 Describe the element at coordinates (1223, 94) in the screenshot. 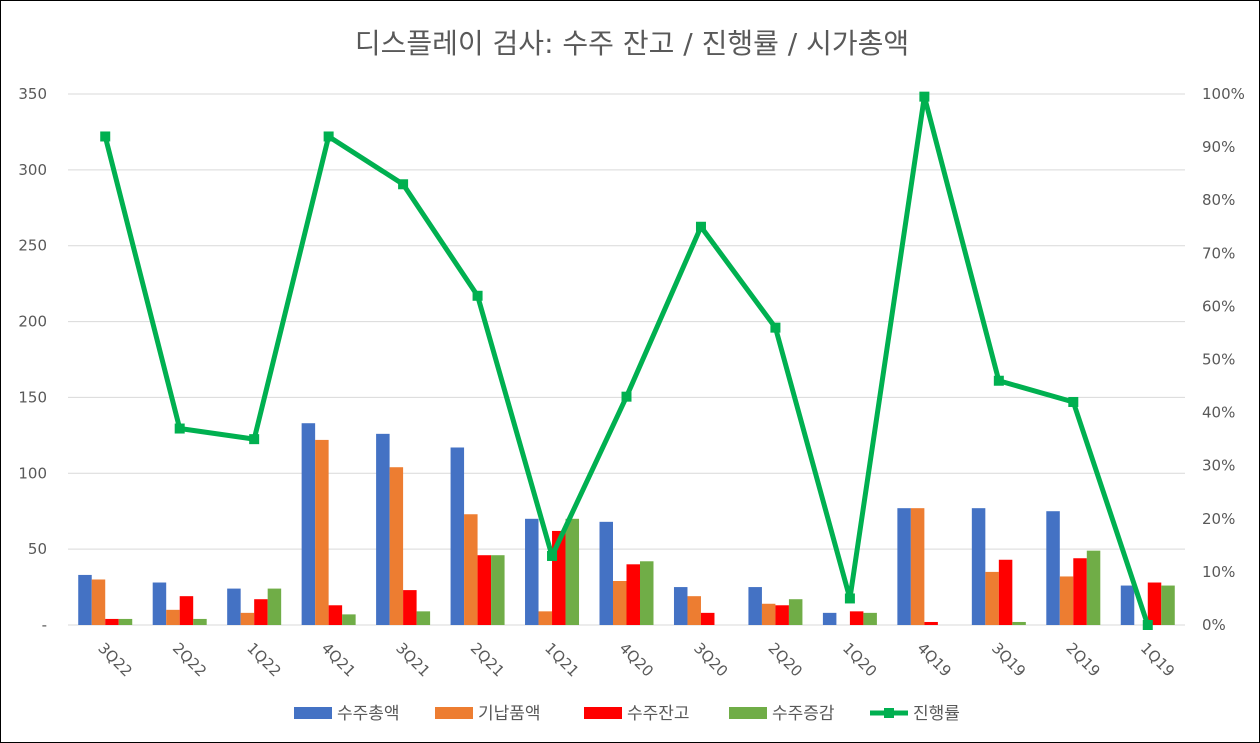

I see `right-axis-tick-label: 100%` at that location.